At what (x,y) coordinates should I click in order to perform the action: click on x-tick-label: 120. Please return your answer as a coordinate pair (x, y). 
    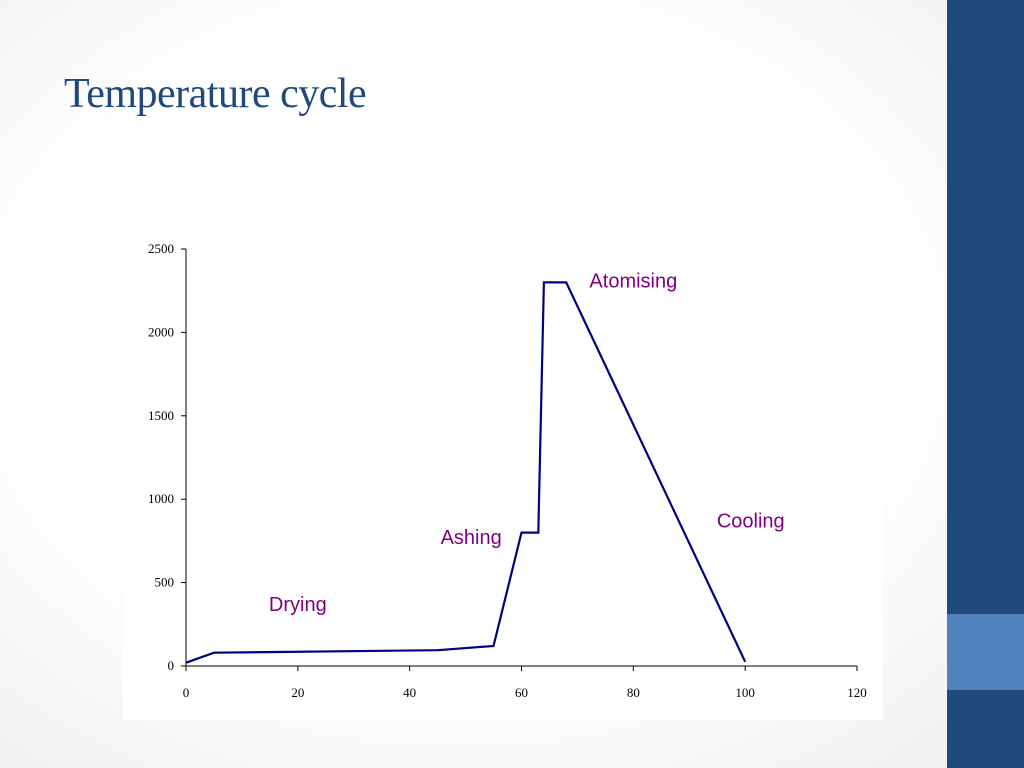
    Looking at the image, I should click on (857, 692).